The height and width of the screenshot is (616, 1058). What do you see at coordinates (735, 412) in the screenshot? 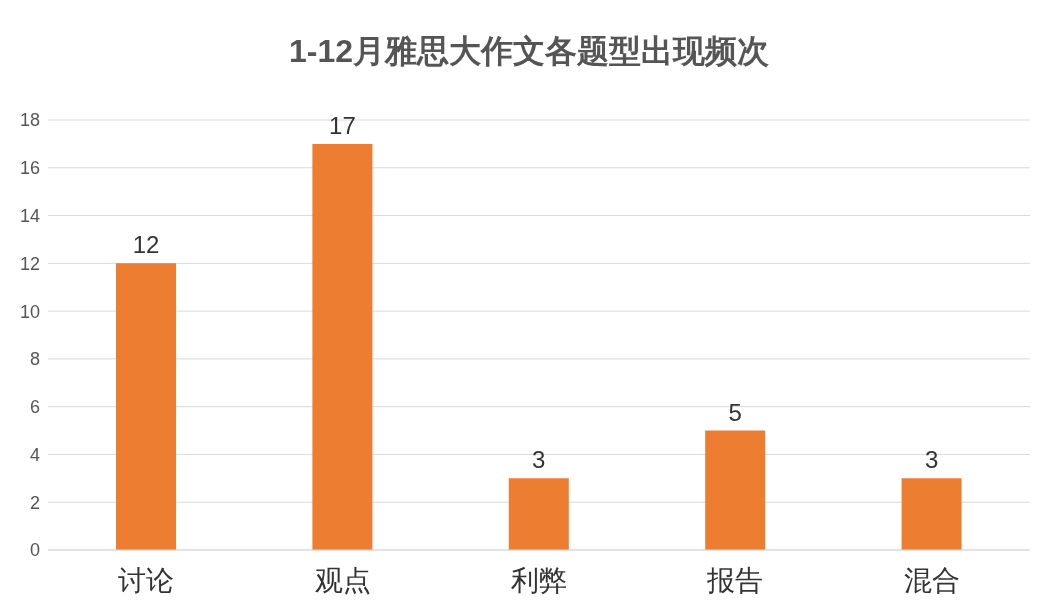
I see `data-label: 5` at bounding box center [735, 412].